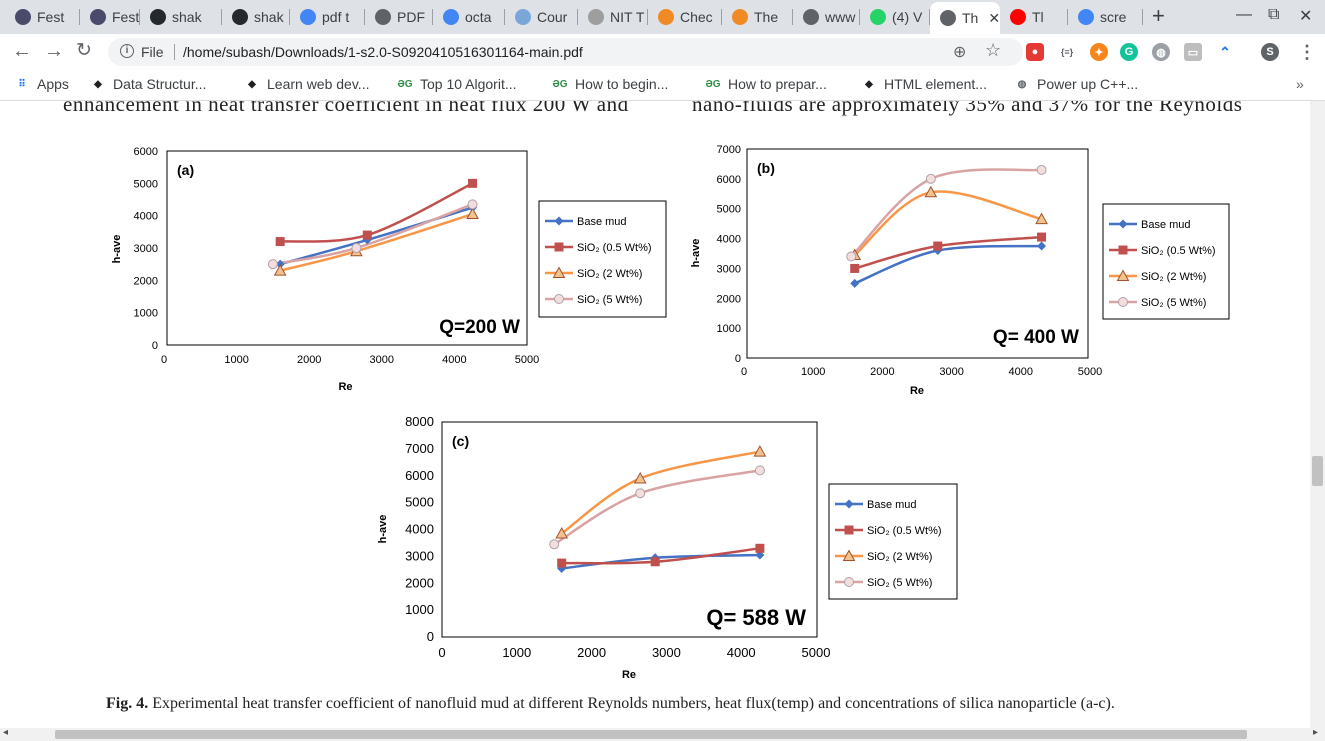  What do you see at coordinates (994, 17) in the screenshot?
I see `tab-close-icon: ✕` at bounding box center [994, 17].